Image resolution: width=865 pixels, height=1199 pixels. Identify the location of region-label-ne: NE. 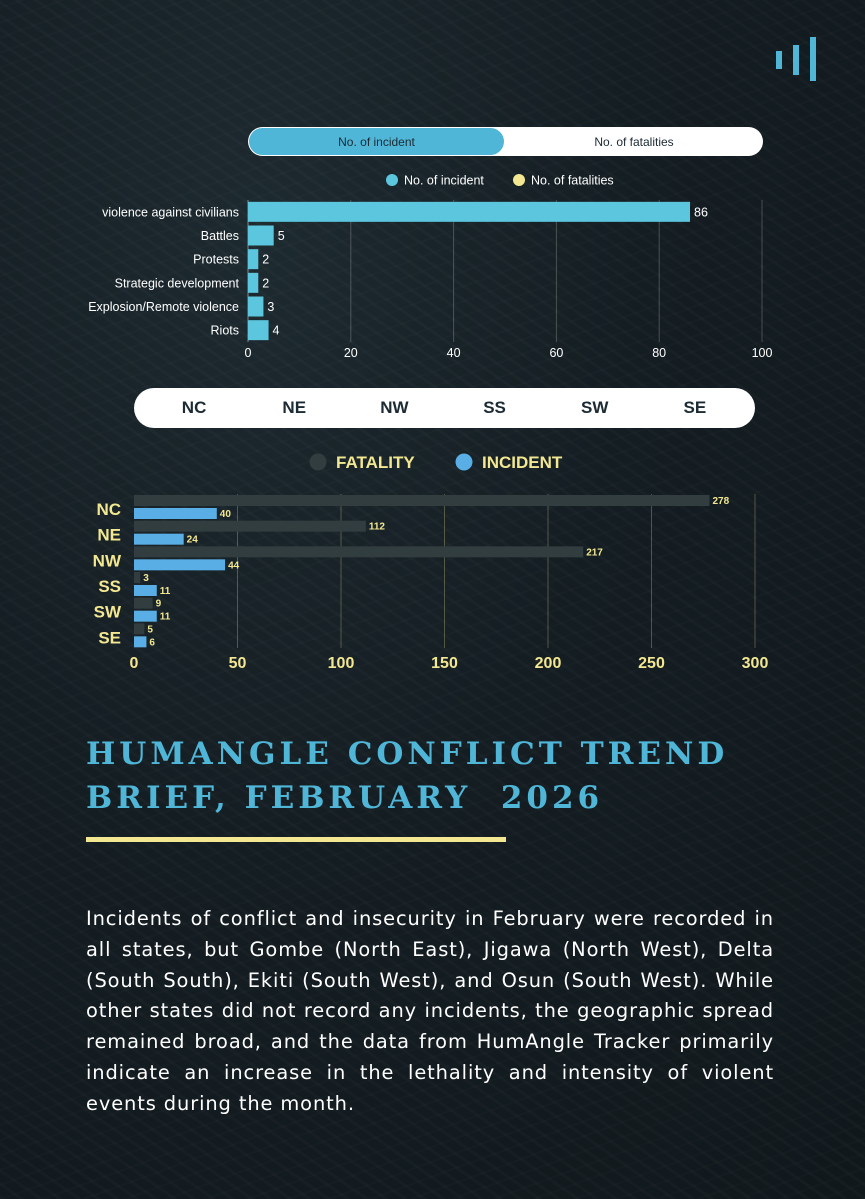
(109, 535).